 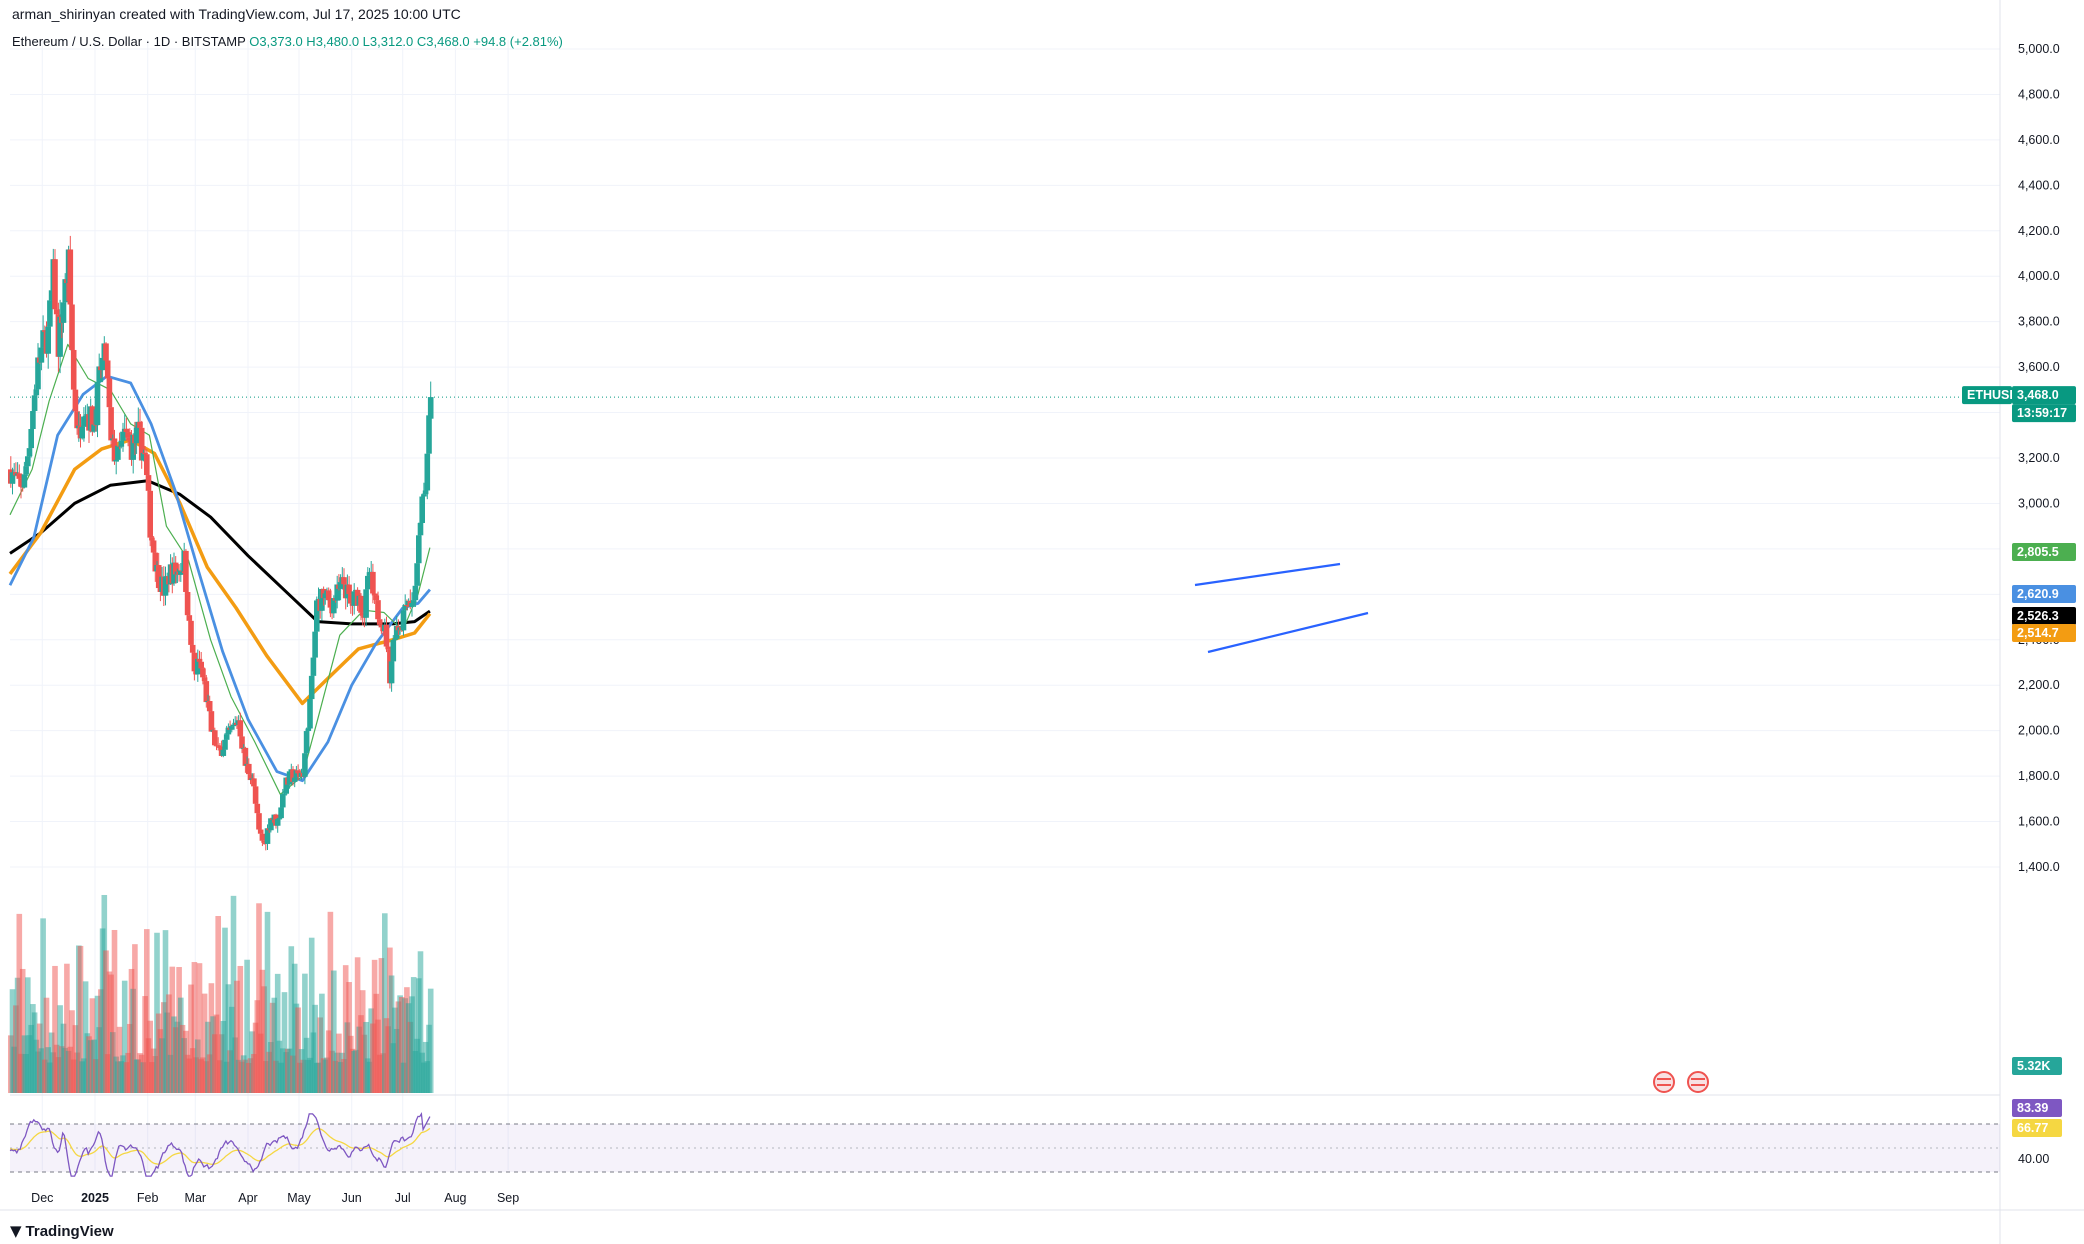 I want to click on candlesticks, so click(x=221, y=543).